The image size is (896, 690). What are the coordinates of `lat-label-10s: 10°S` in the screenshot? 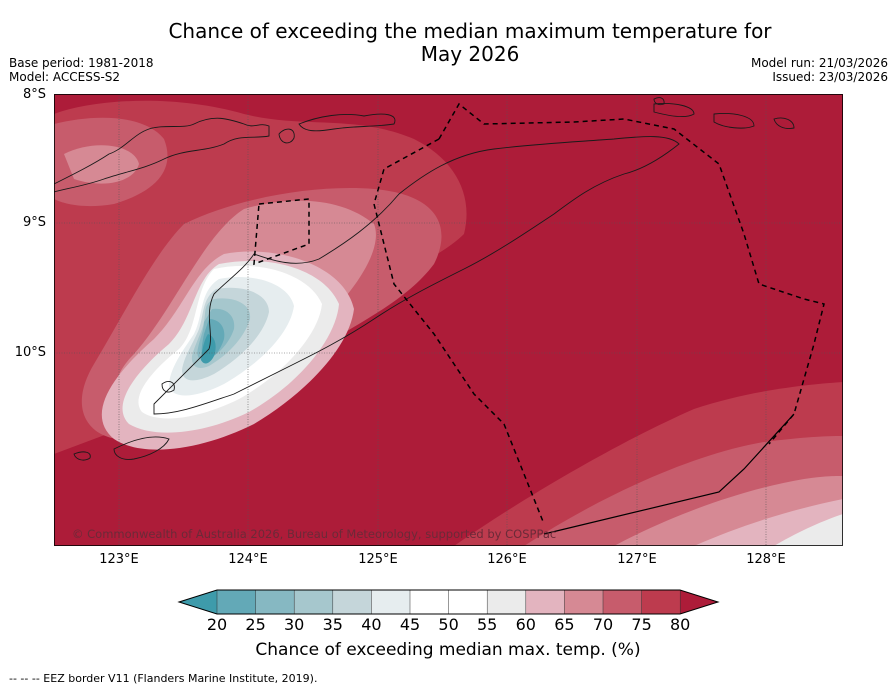 It's located at (30, 352).